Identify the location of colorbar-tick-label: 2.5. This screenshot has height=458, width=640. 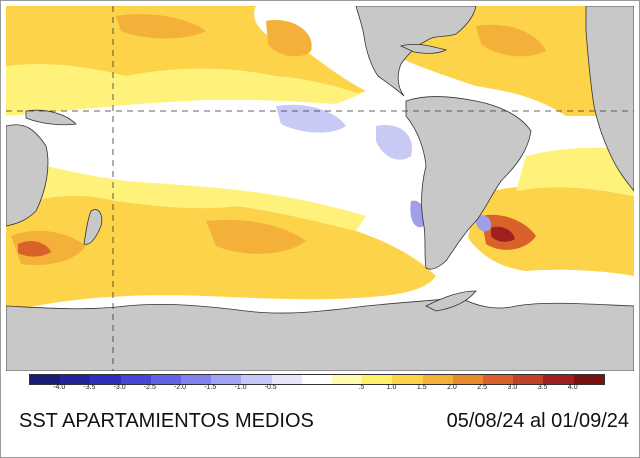
(482, 387).